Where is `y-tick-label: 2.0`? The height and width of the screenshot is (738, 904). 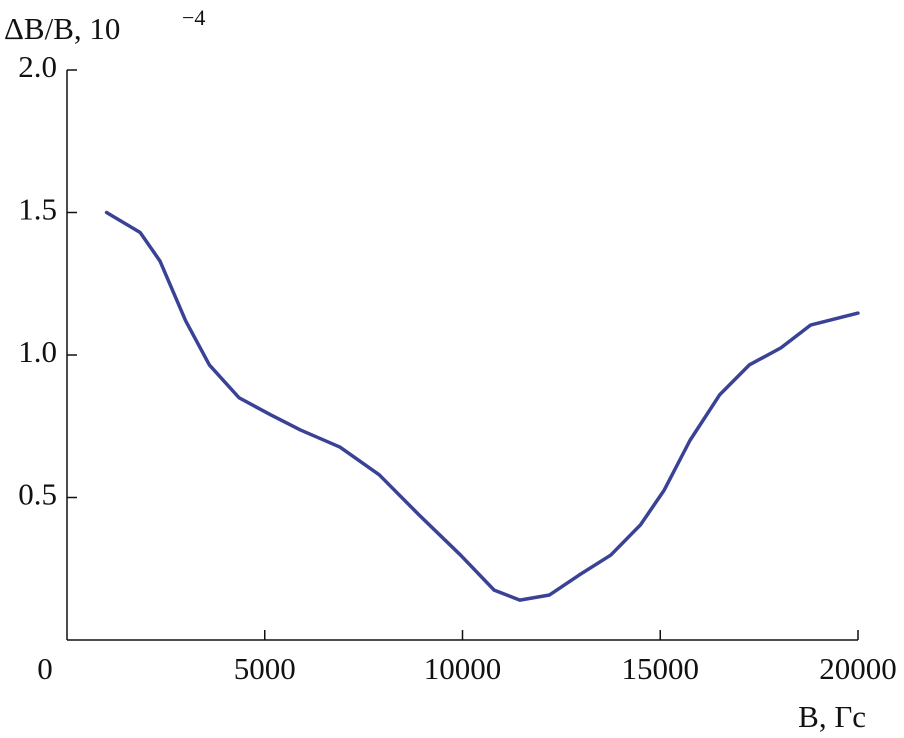
y-tick-label: 2.0 is located at coordinates (37, 66).